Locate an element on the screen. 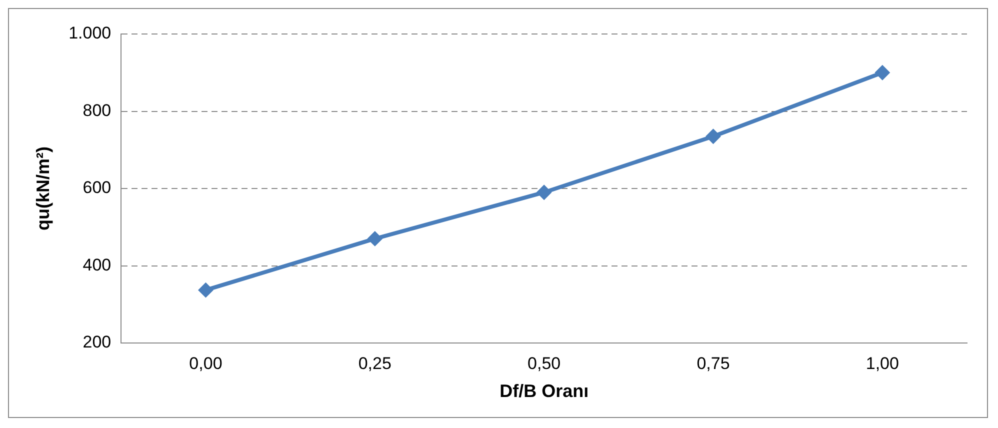  y-tick-label: 600 is located at coordinates (97, 188).